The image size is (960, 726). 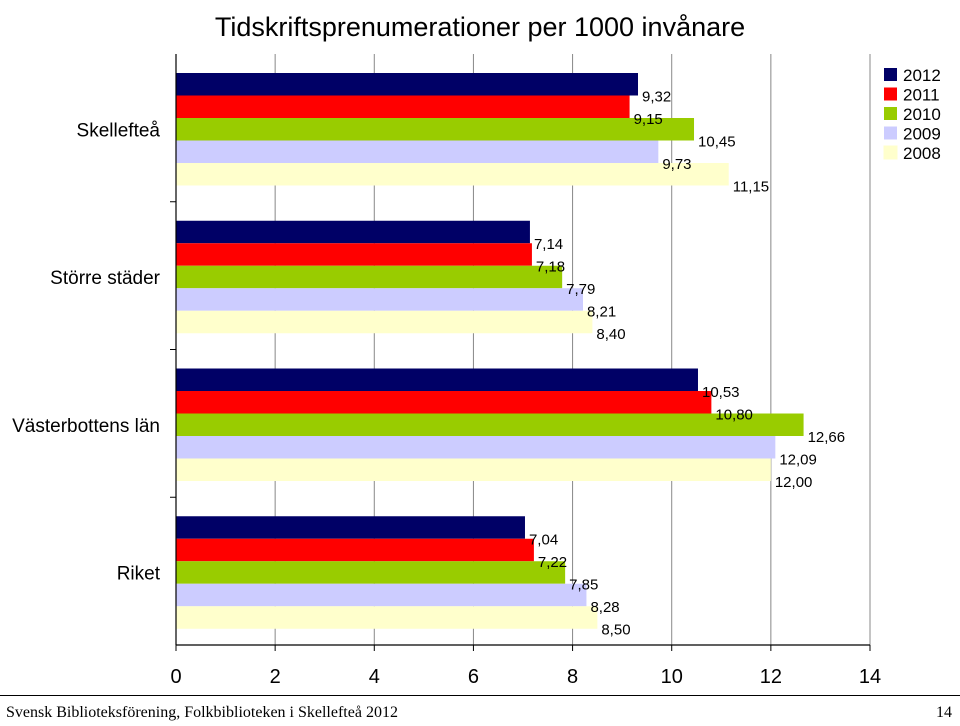 What do you see at coordinates (672, 677) in the screenshot?
I see `x-tick-label-10: 10` at bounding box center [672, 677].